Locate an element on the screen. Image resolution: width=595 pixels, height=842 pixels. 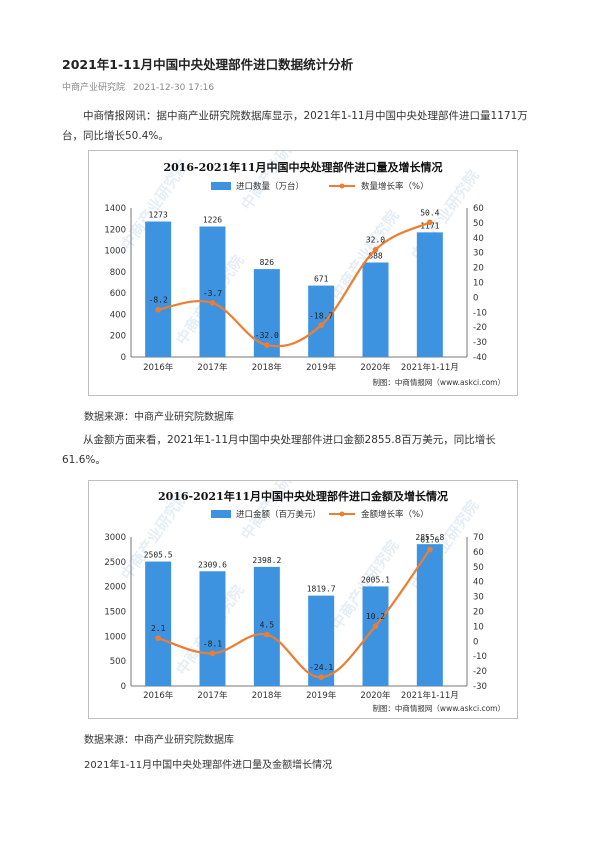
y-left-tick-label: 1000 is located at coordinates (115, 252).